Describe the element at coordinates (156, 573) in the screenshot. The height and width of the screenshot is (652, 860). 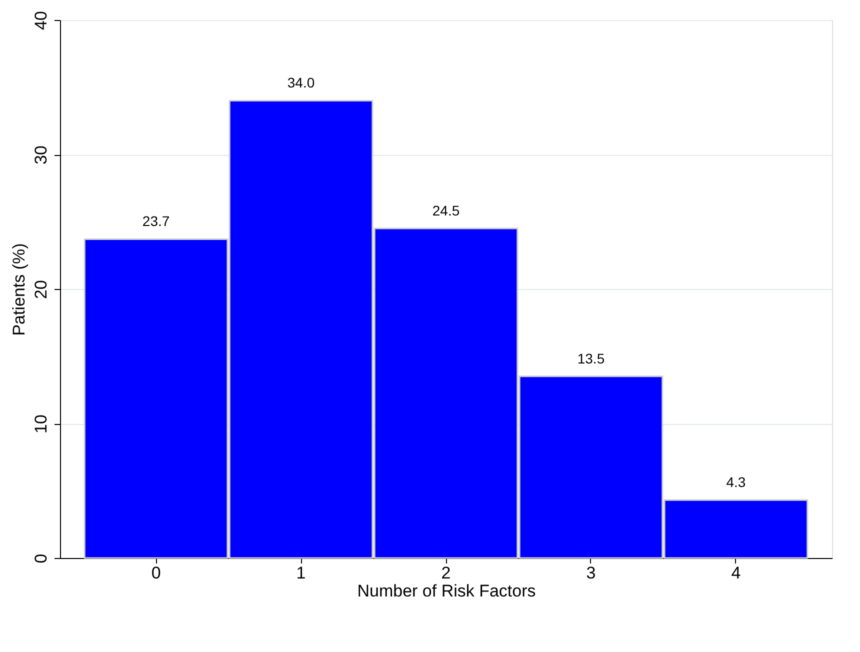
I see `x-tick-label: 0` at that location.